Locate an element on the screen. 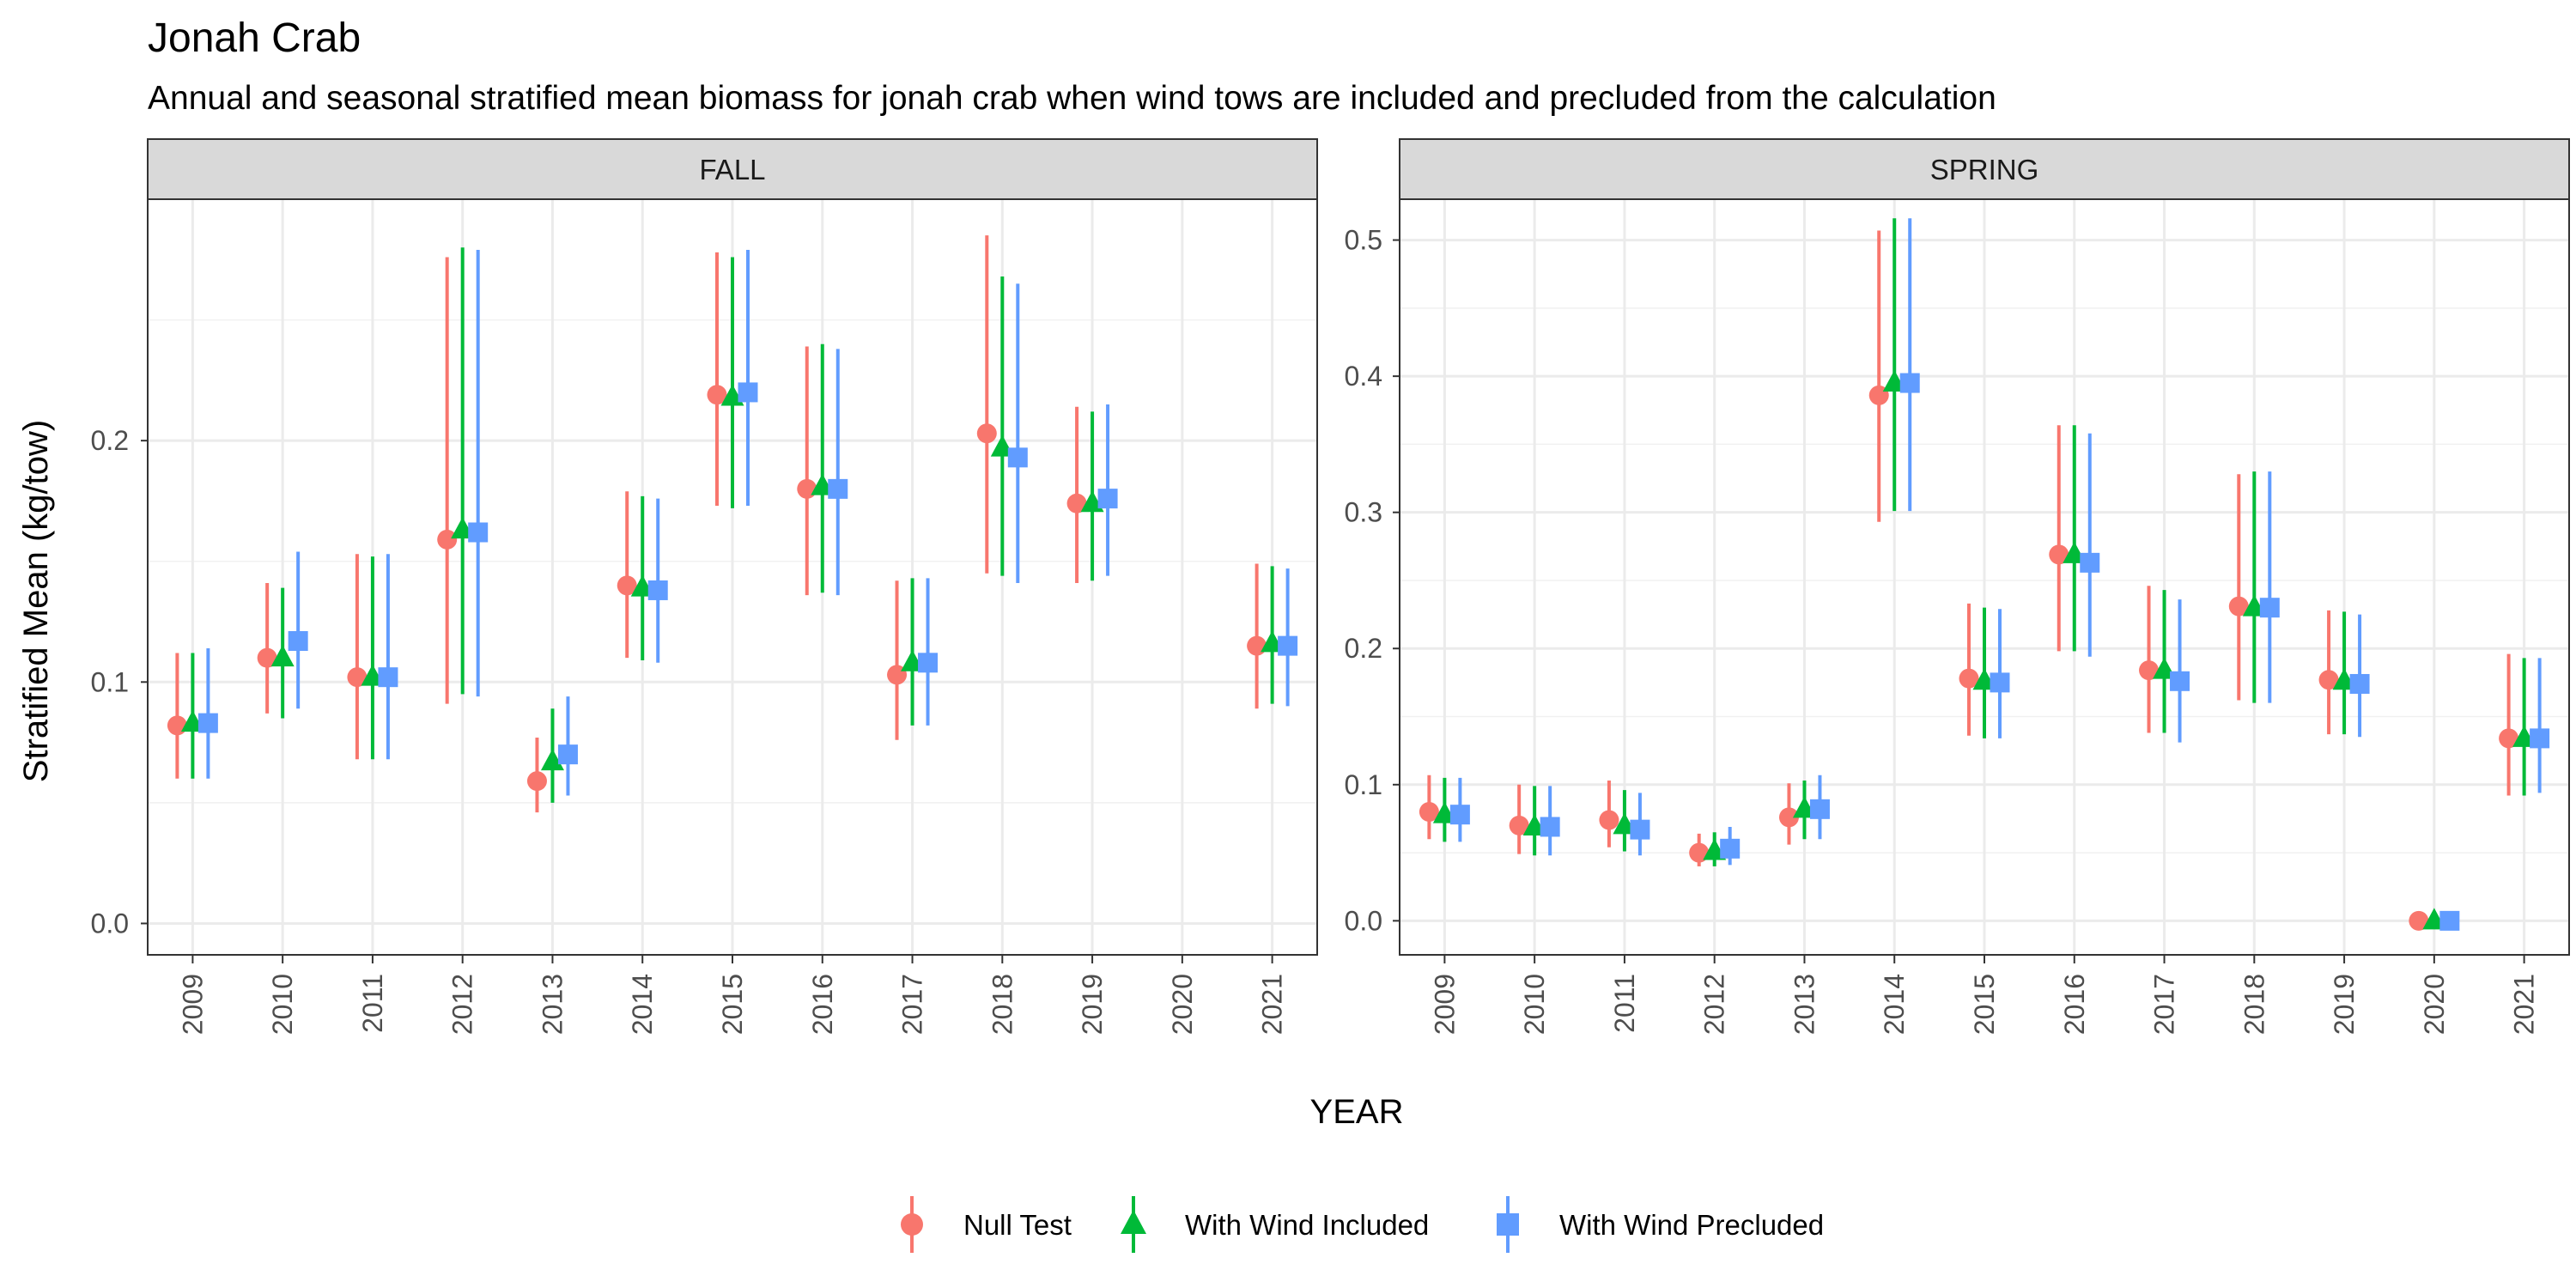 This screenshot has height=1288, width=2576. legend-label: With Wind Precluded is located at coordinates (1692, 1225).